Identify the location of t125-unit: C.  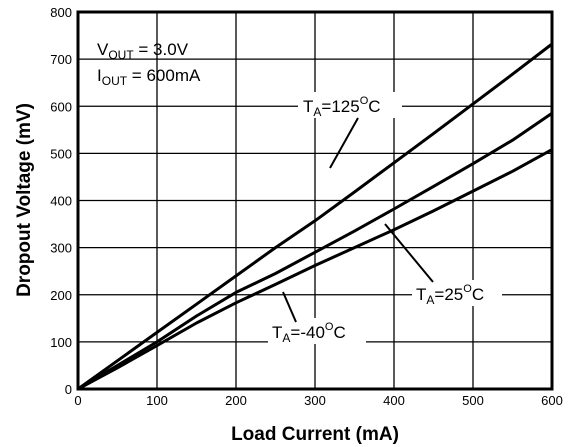
(374, 106).